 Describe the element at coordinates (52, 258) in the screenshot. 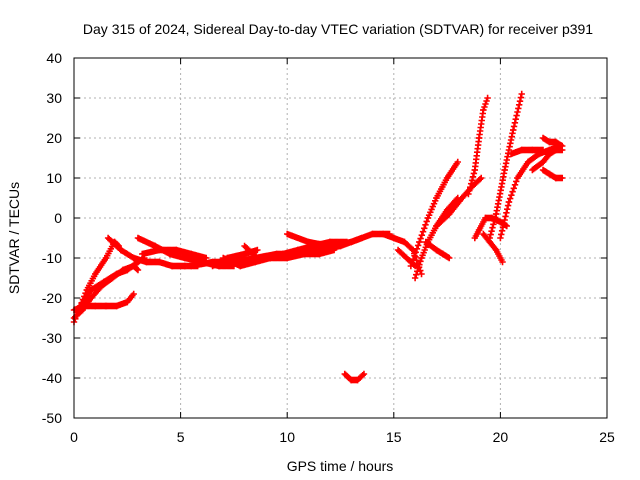

I see `y-tick-label: -10` at that location.